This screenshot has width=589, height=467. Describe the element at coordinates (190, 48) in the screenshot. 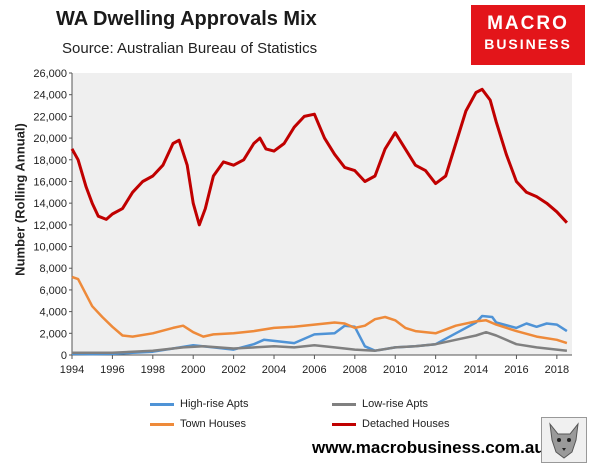

I see `chart-subtitle: Source: Australian Bureau of Statistics` at that location.